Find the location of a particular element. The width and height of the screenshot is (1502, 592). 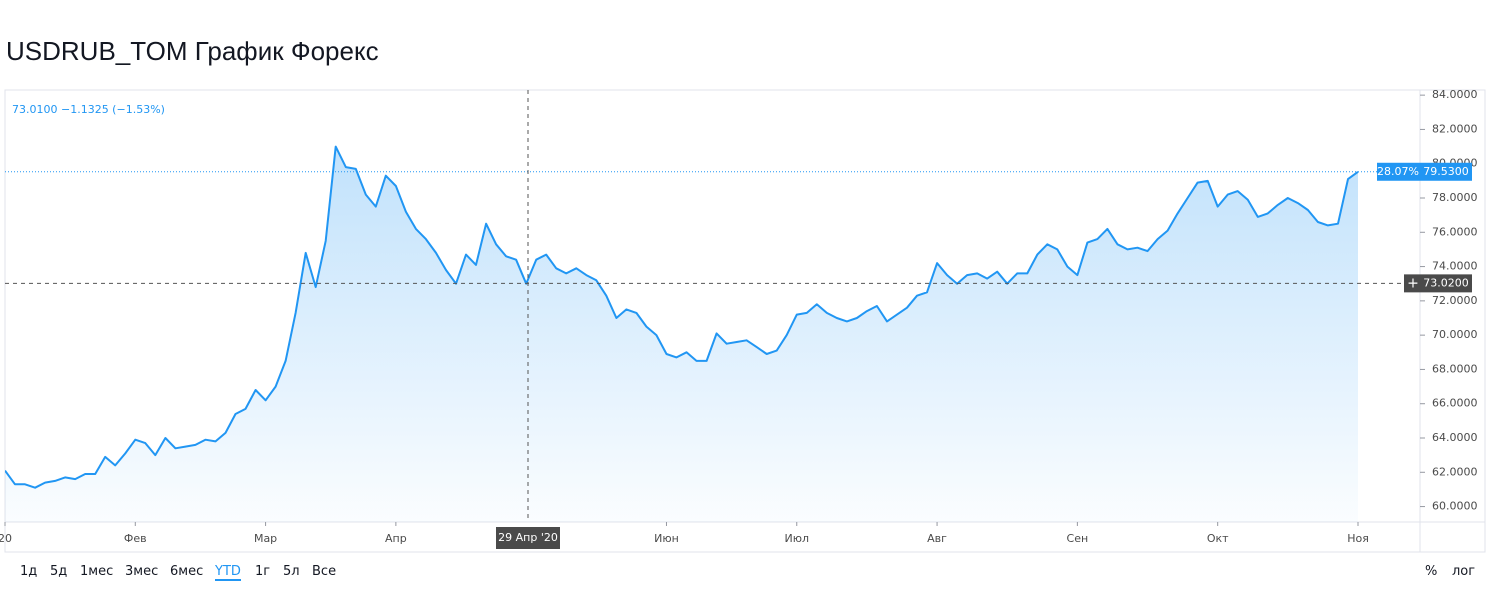

x-tick-label: Фев is located at coordinates (135, 538).